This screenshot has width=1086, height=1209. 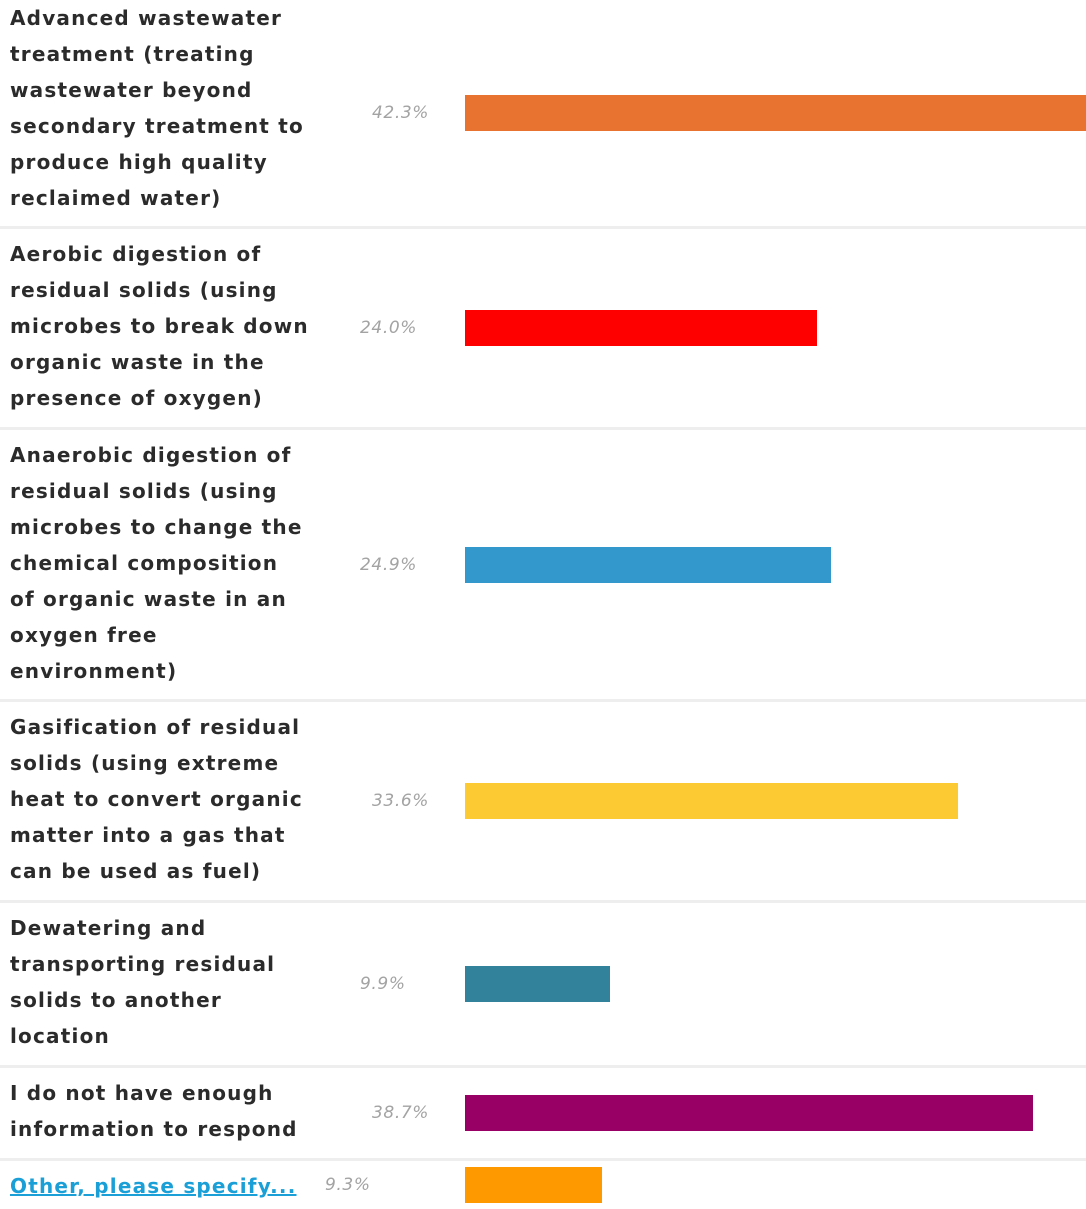 I want to click on value-label: 42.3%, so click(x=401, y=113).